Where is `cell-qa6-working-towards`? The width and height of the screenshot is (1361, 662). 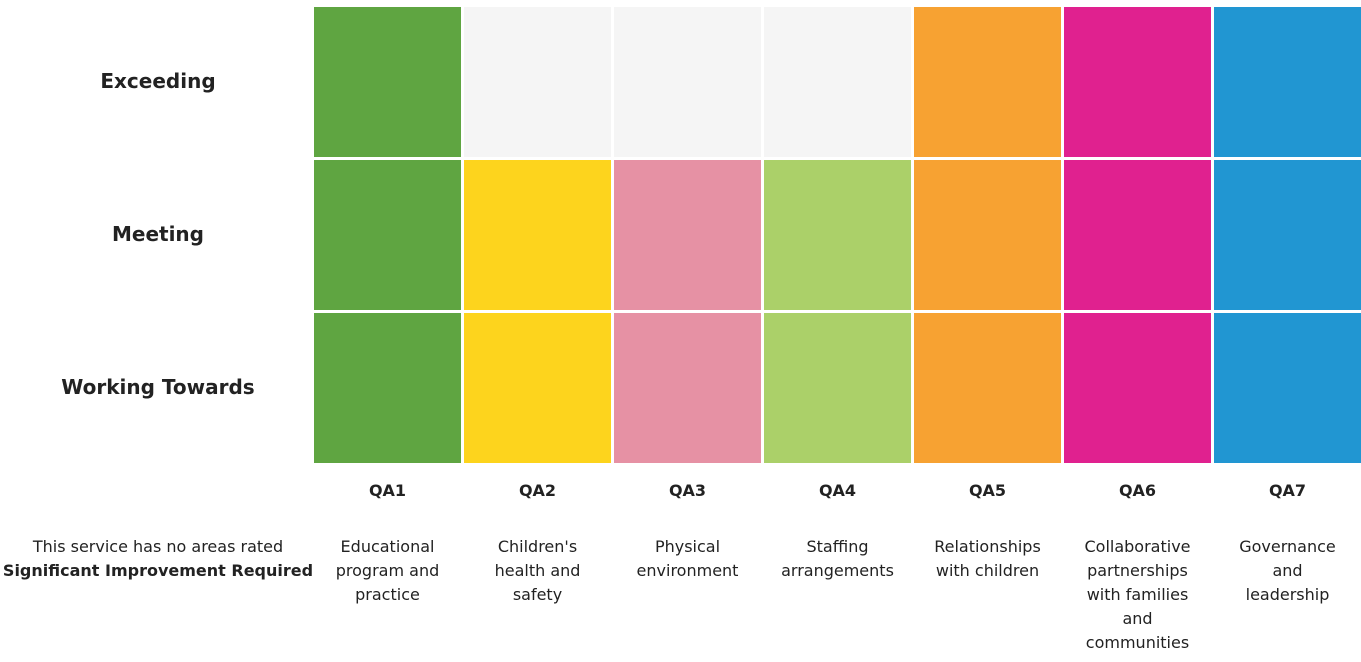
cell-qa6-working-towards is located at coordinates (1137, 388).